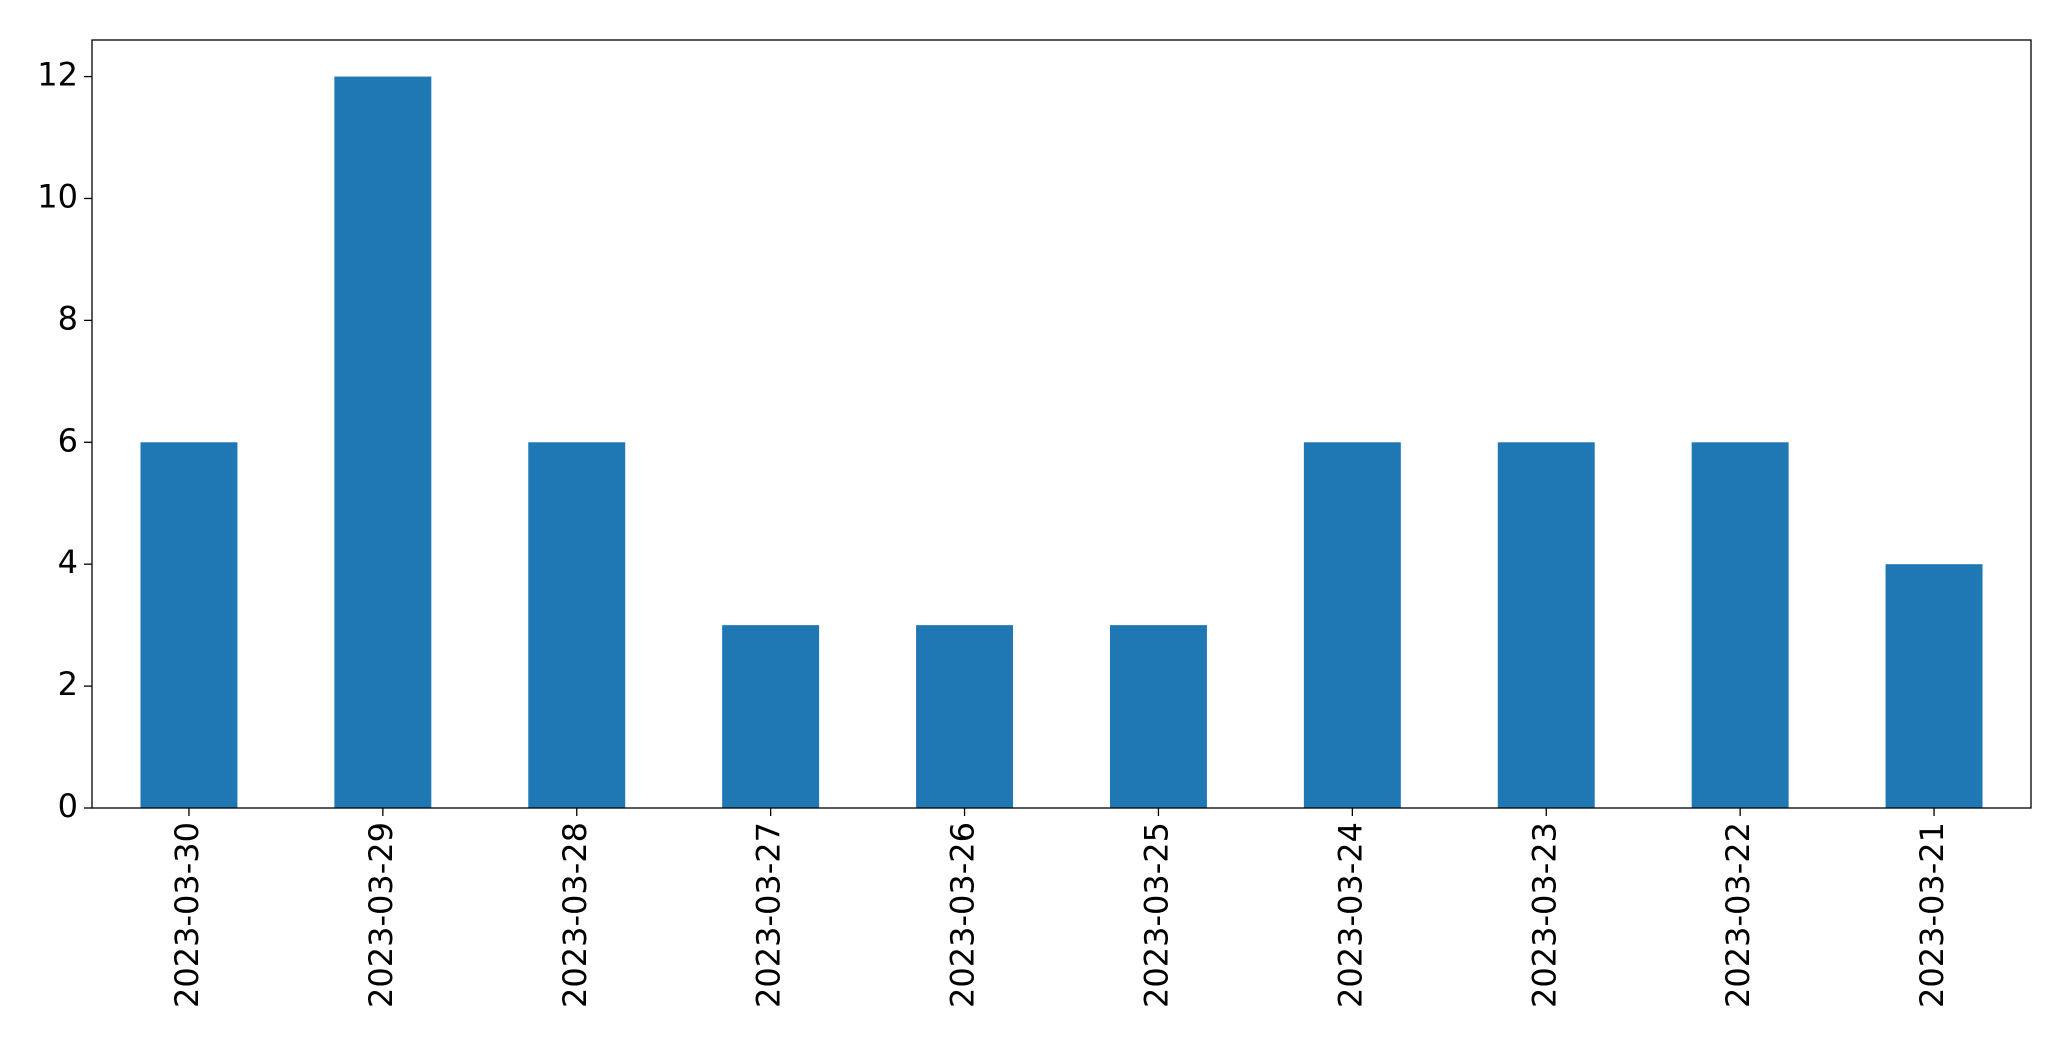 The height and width of the screenshot is (1061, 2071). I want to click on x-tick-label: 2023-03-25, so click(1156, 915).